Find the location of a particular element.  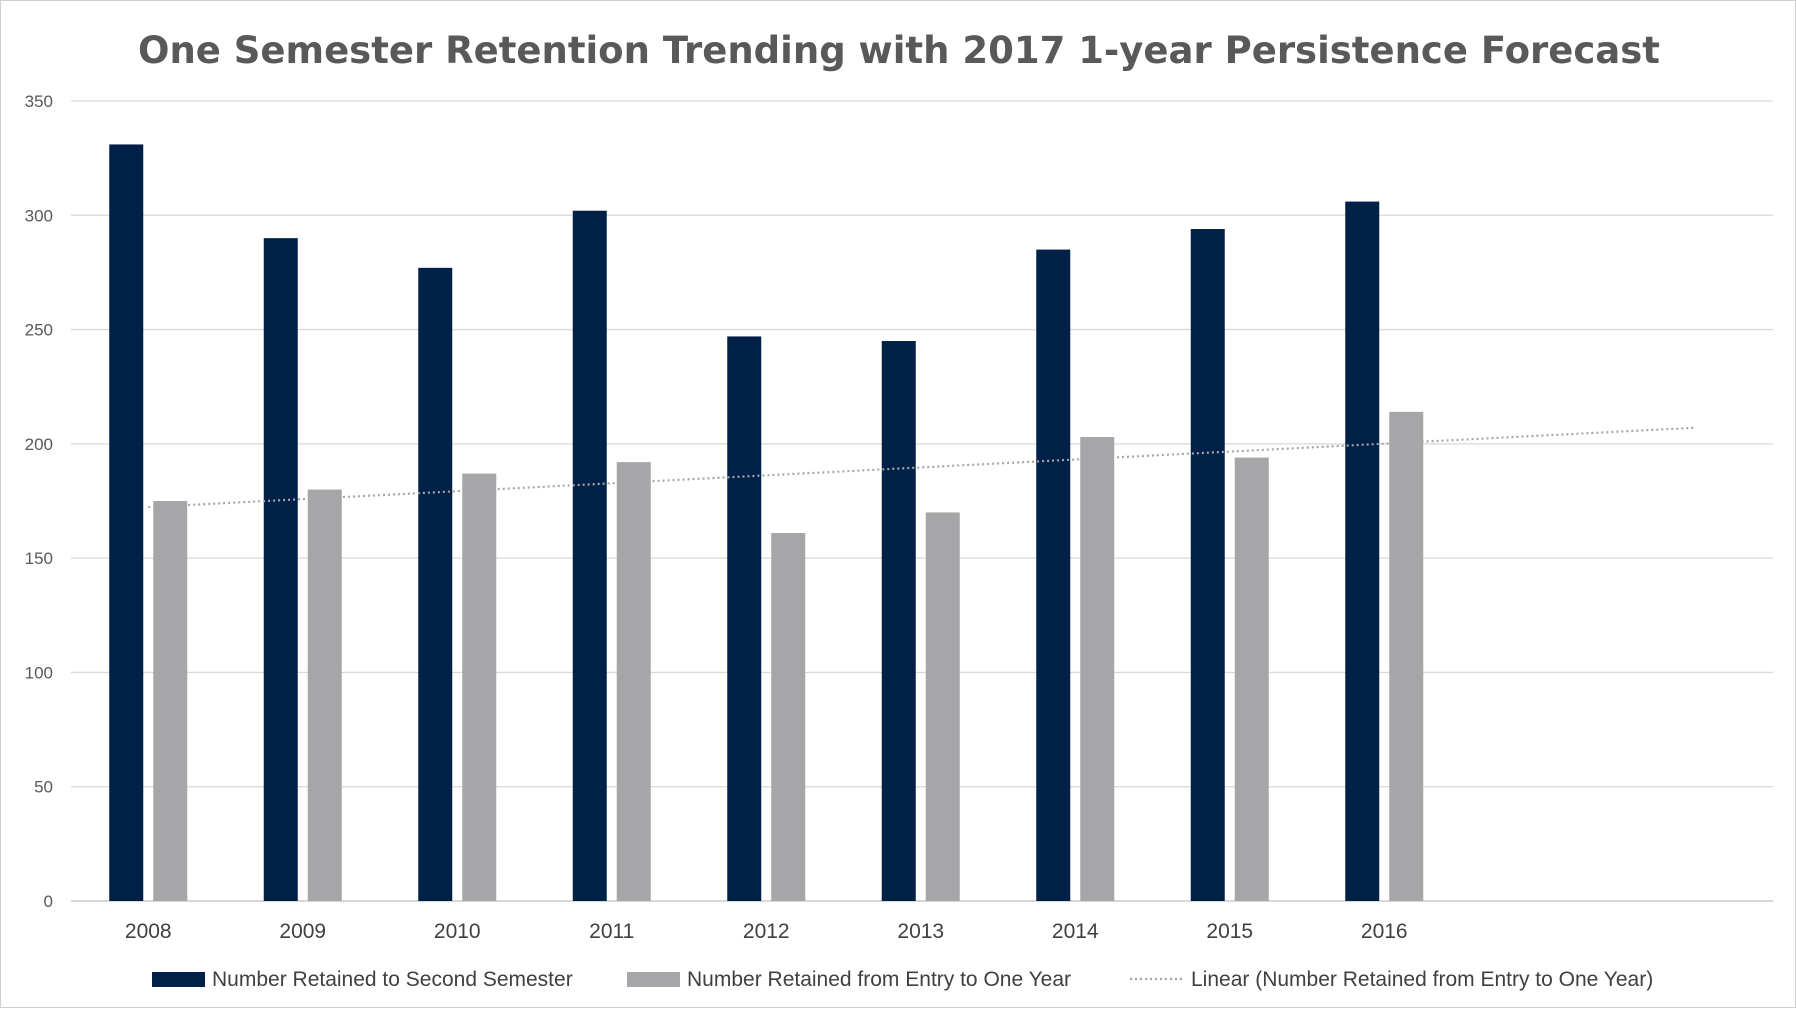

x-tick-label: 2009 is located at coordinates (302, 931).